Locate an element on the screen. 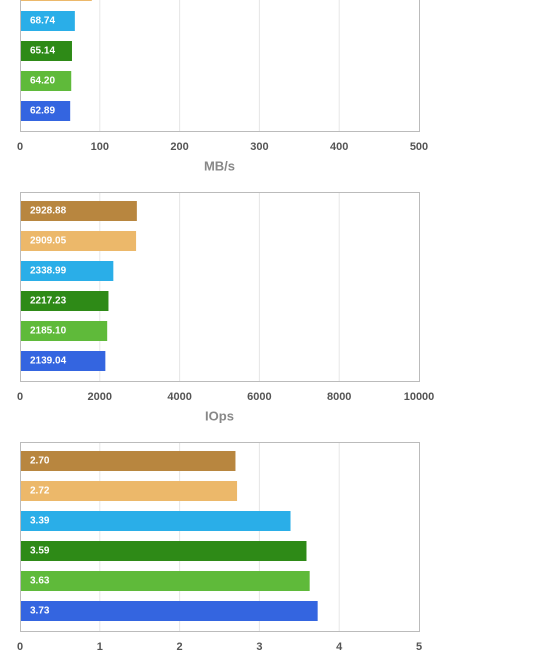 This screenshot has height=663, width=560. value-label: 2.70 is located at coordinates (40, 461).